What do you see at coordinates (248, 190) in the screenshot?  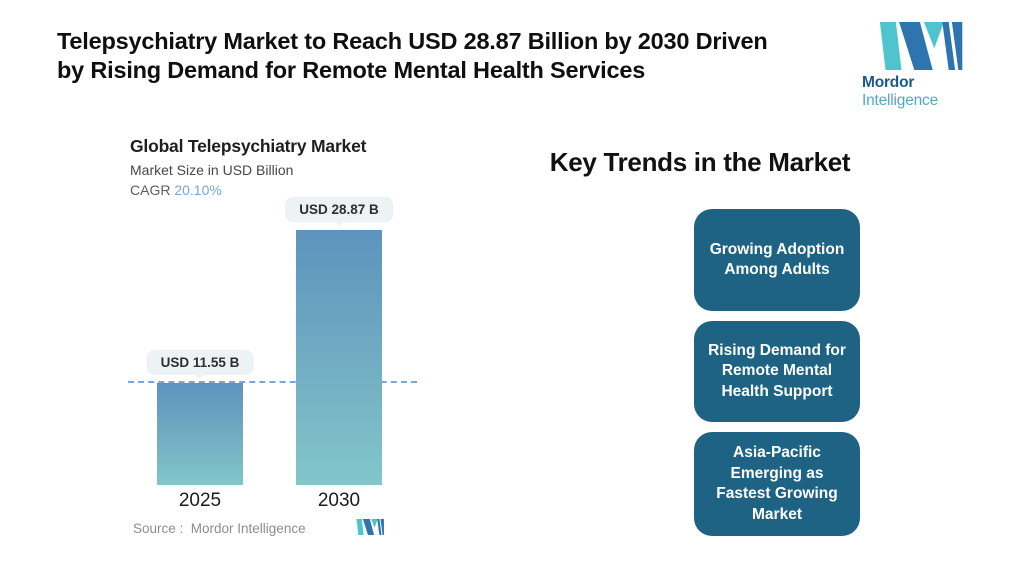 I see `chart-cagr: CAGR 20.10%` at bounding box center [248, 190].